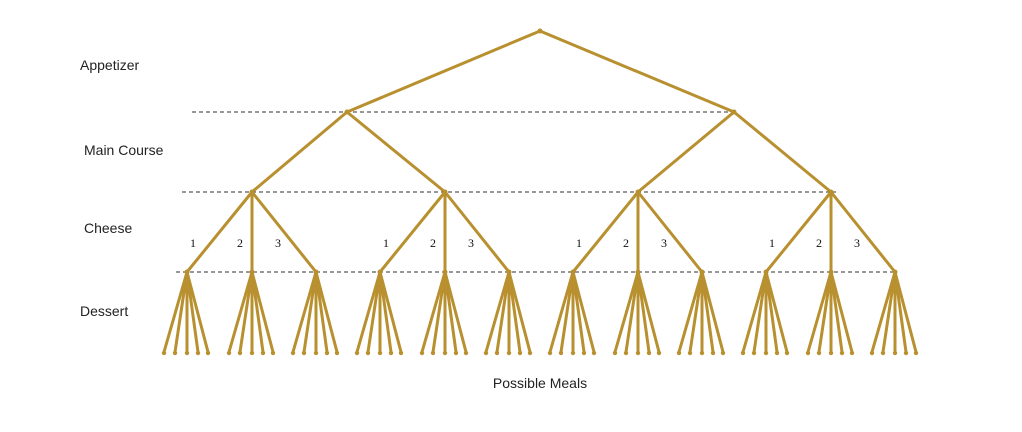  I want to click on level-label-dessert: Dessert, so click(104, 311).